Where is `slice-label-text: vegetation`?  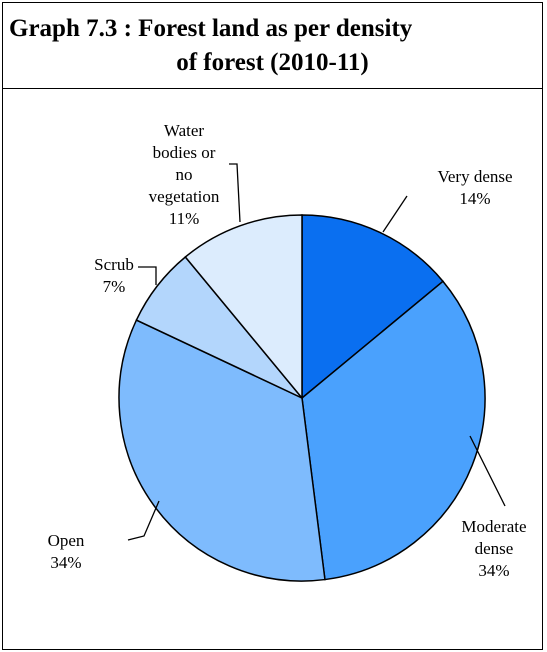 slice-label-text: vegetation is located at coordinates (184, 196).